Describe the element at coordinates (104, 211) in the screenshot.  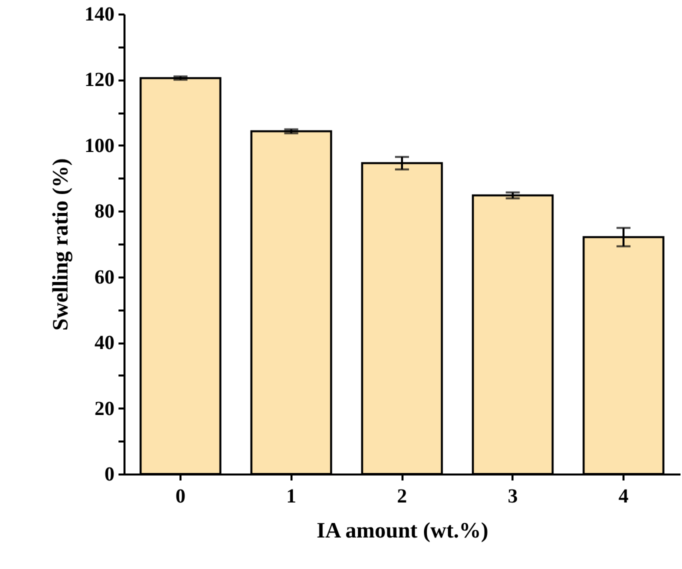
I see `y-tick-label: 80` at that location.